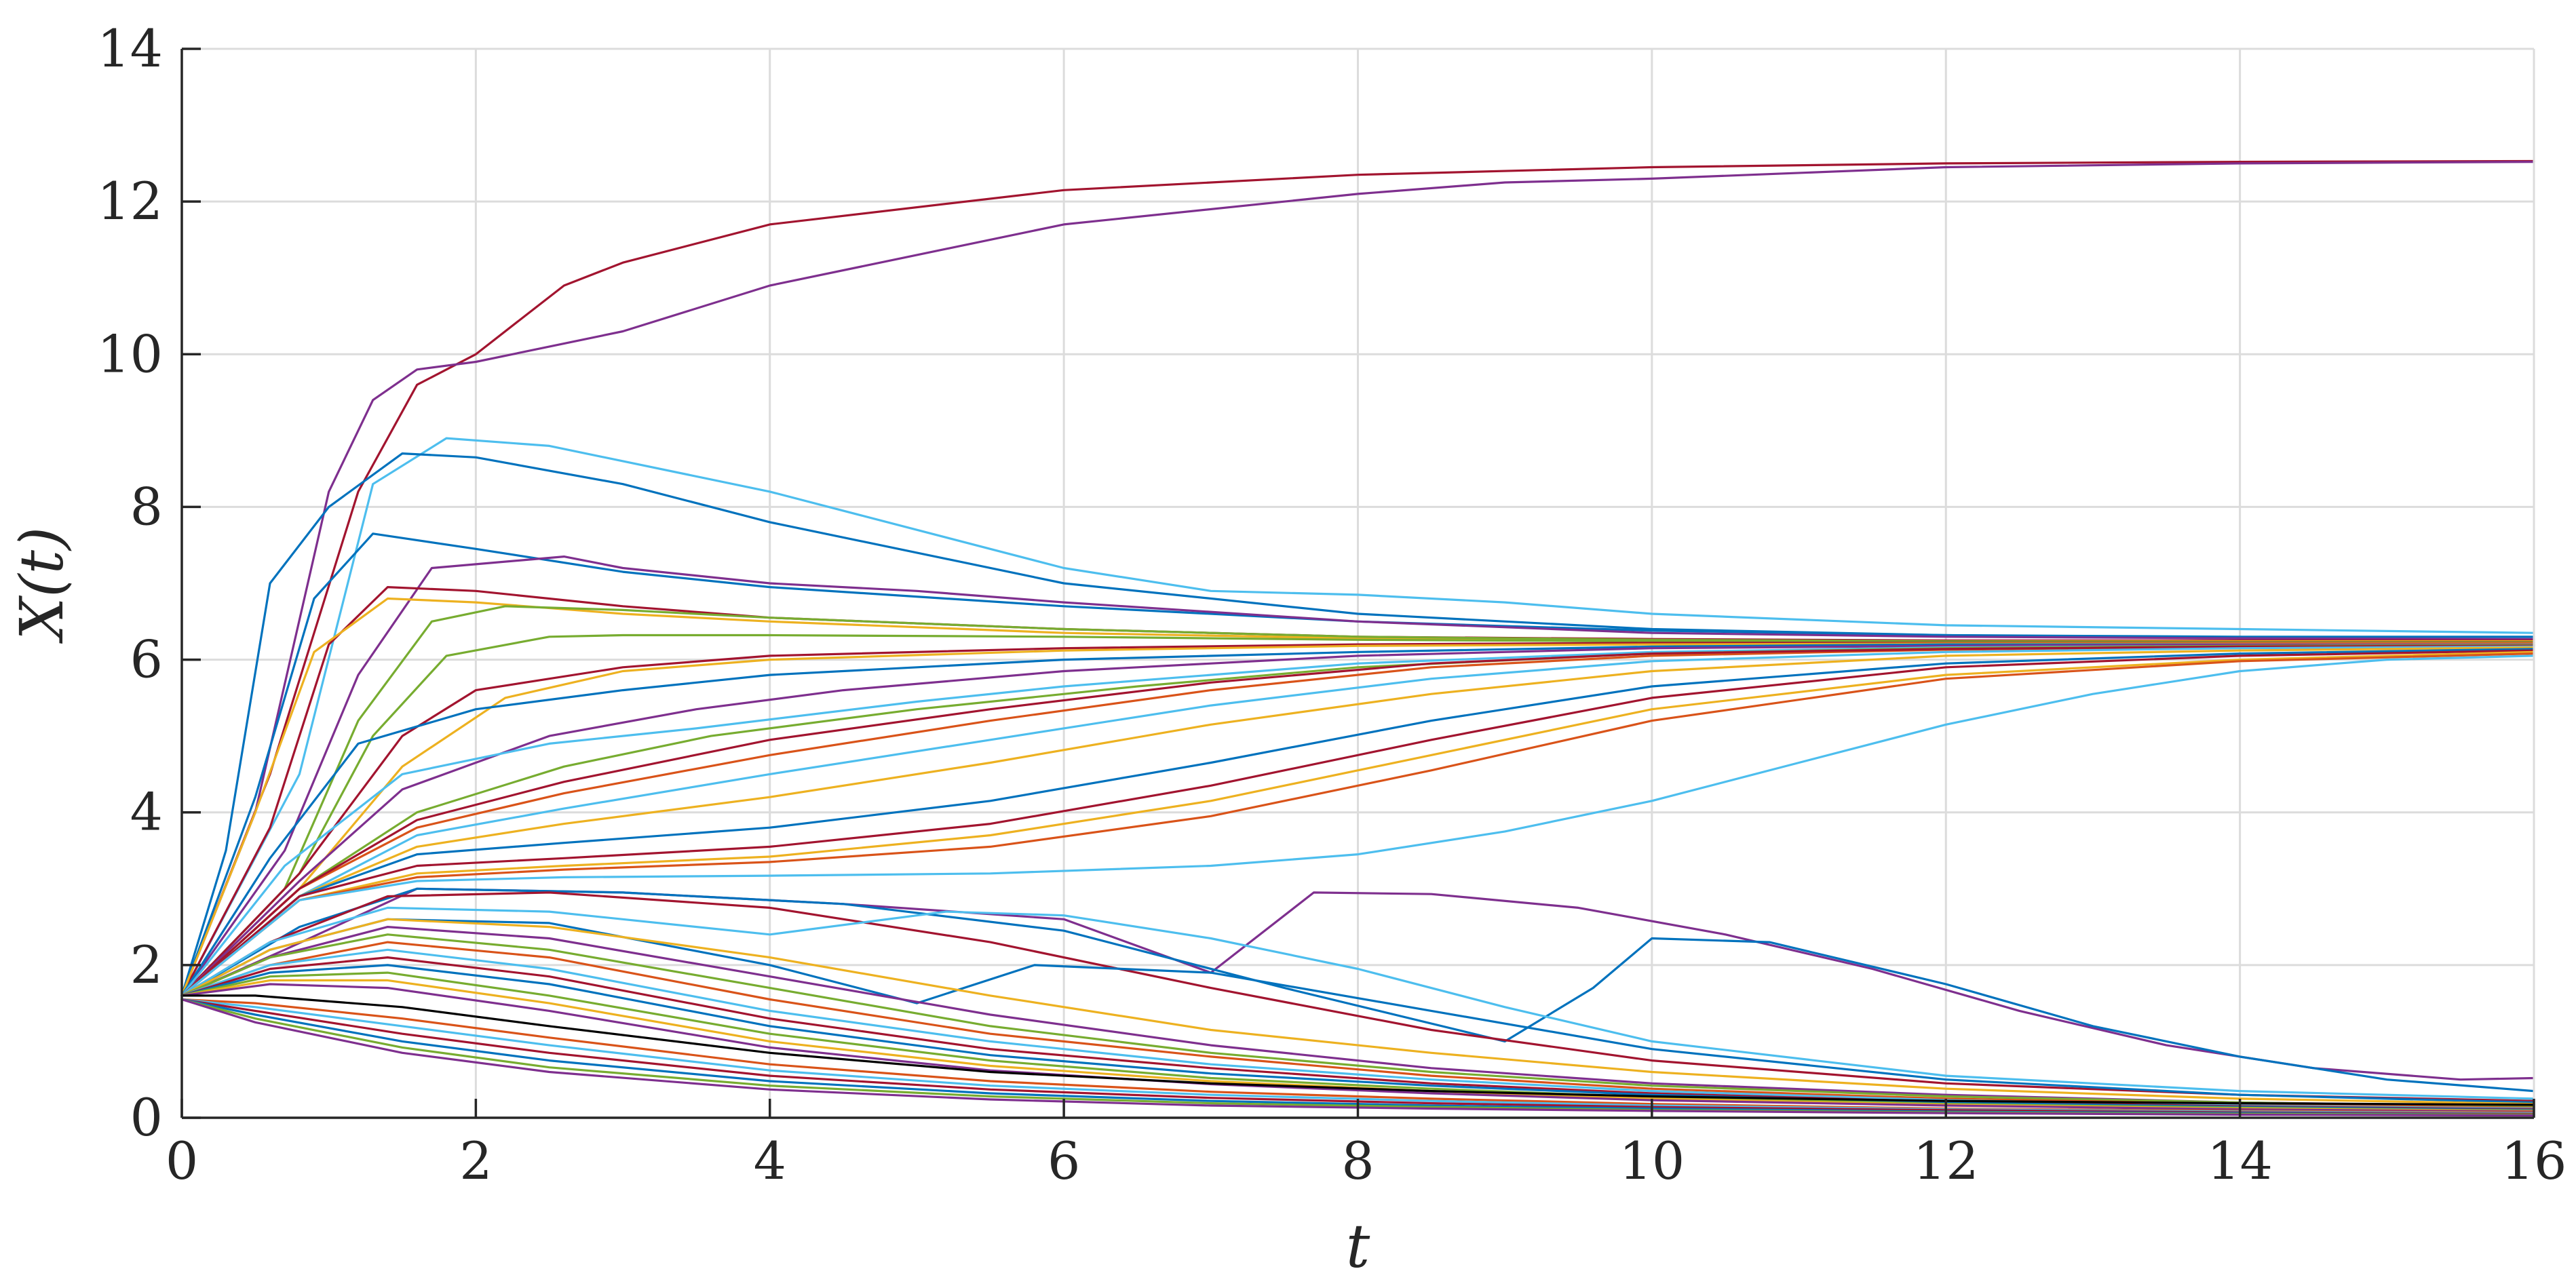 The image size is (2576, 1288). I want to click on x-tick-label: 2, so click(475, 1161).